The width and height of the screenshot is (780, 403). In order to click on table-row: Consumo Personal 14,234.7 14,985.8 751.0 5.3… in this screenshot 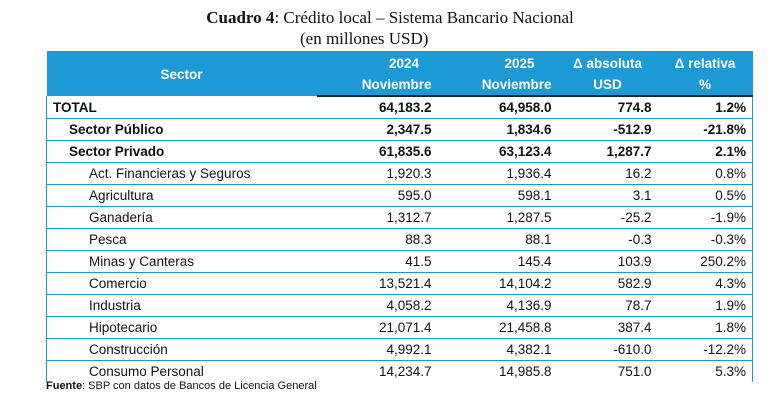, I will do `click(399, 371)`.